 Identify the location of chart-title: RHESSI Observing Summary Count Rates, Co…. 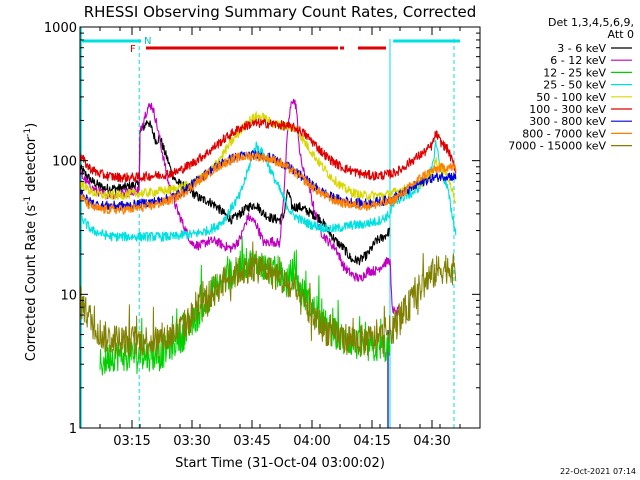
(280, 12).